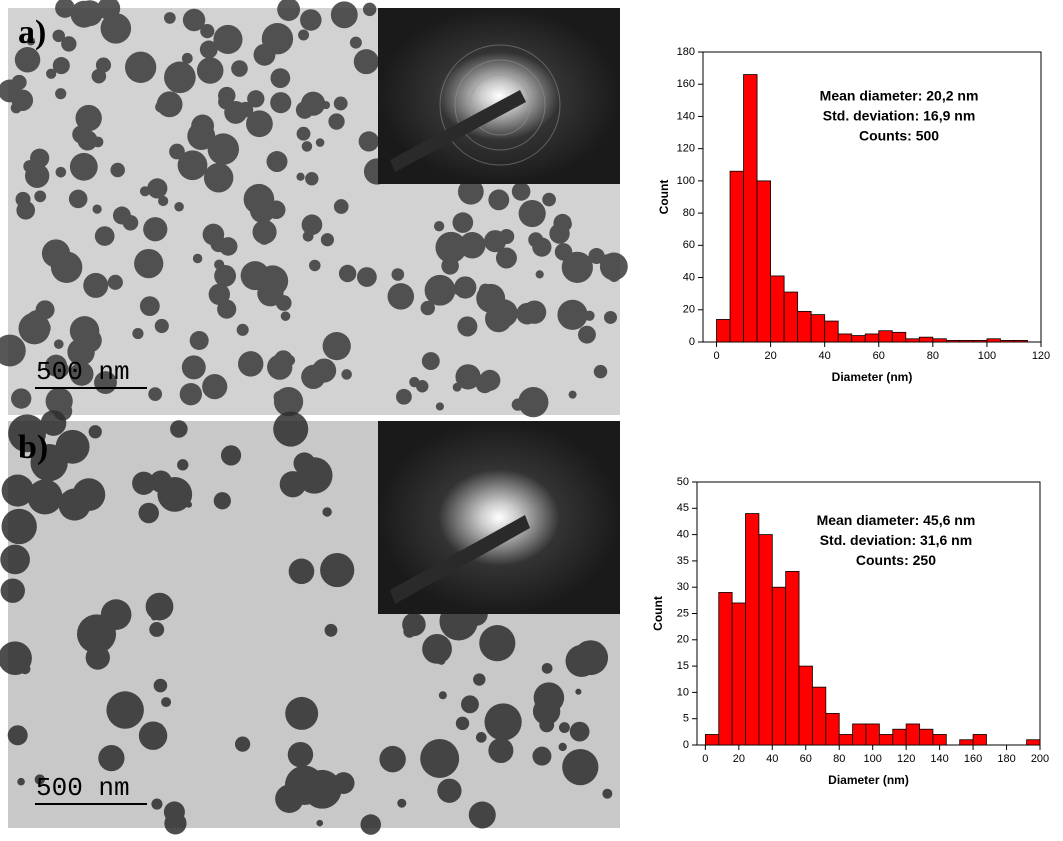 The image size is (1063, 841). Describe the element at coordinates (879, 356) in the screenshot. I see `x-tick-label: 60` at that location.